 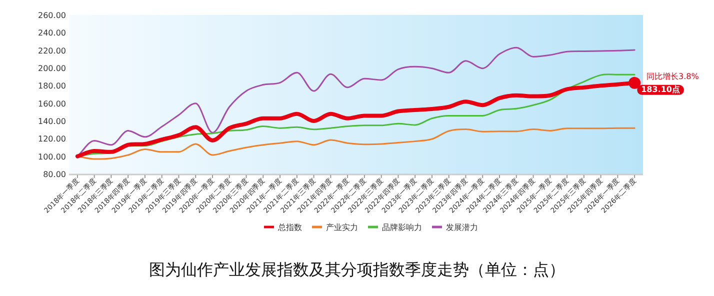 I want to click on legend-label: 总指数, so click(x=289, y=227).